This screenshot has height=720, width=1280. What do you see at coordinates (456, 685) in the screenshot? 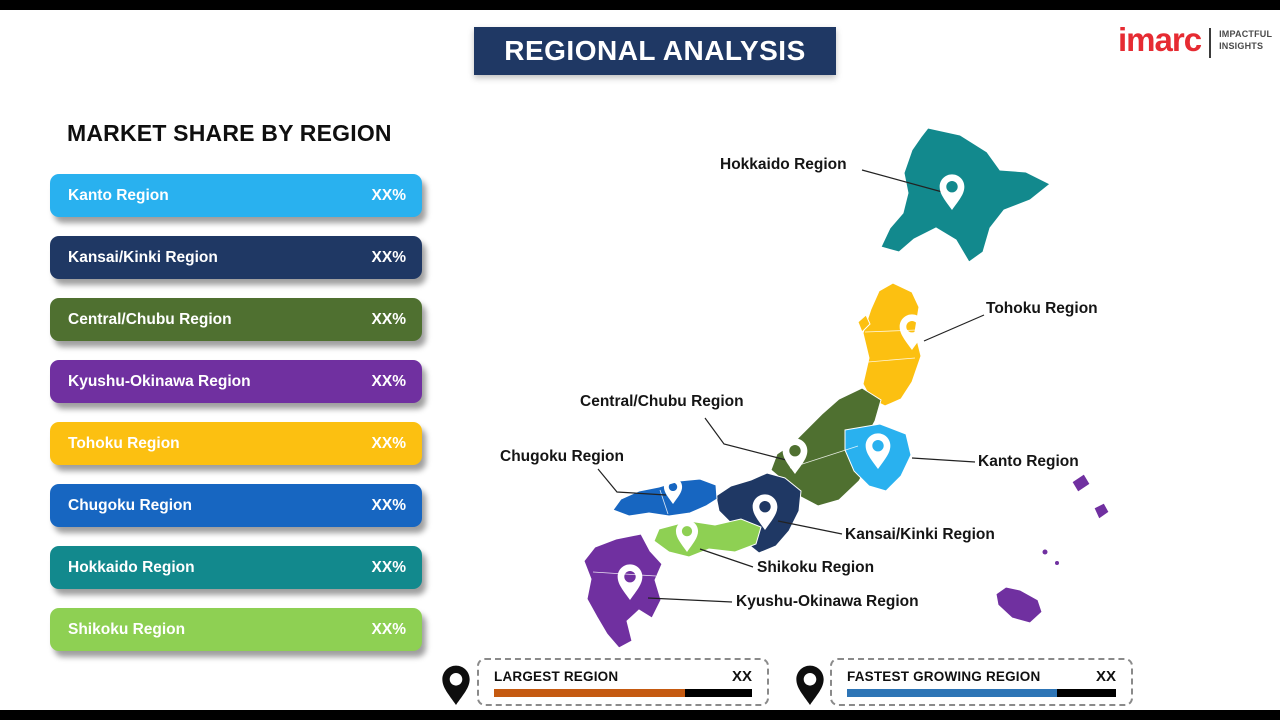
I see `largest-region-pin-icon` at bounding box center [456, 685].